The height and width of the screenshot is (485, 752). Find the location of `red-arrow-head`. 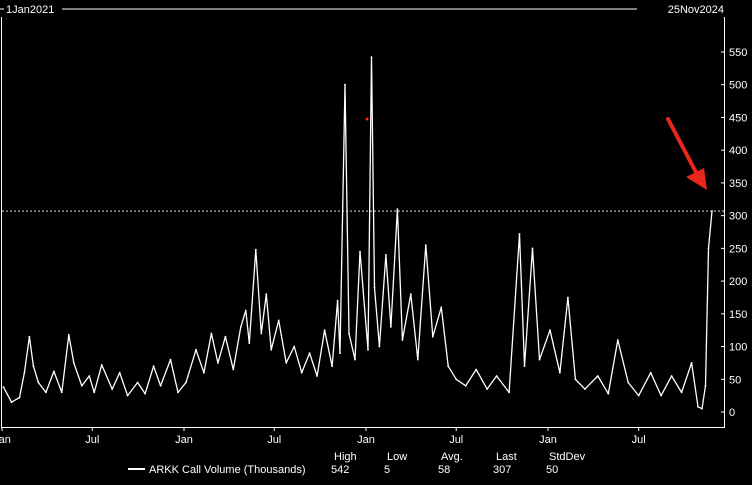

red-arrow-head is located at coordinates (696, 179).